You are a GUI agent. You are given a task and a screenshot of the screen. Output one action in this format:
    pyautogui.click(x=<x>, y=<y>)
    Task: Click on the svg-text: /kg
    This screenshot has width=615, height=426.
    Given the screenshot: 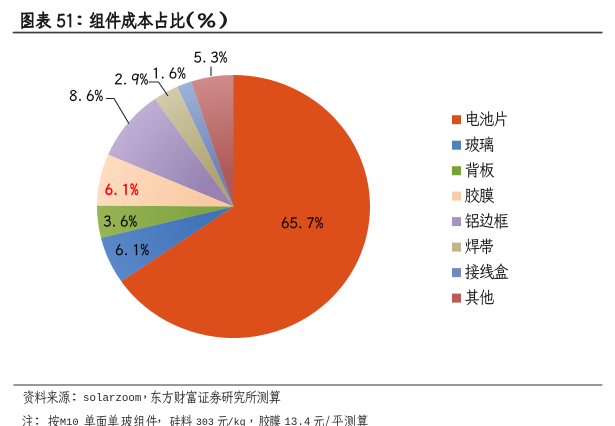 What is the action you would take?
    pyautogui.click(x=237, y=421)
    